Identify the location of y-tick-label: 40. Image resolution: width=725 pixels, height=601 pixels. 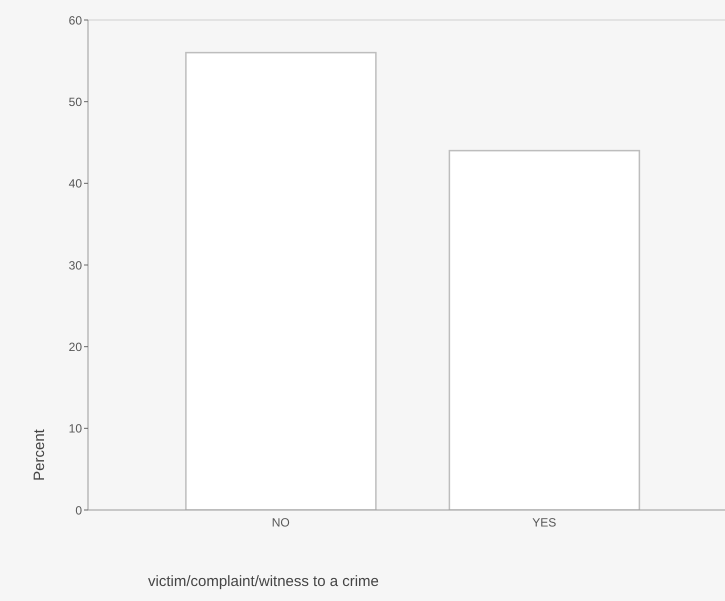
(75, 183).